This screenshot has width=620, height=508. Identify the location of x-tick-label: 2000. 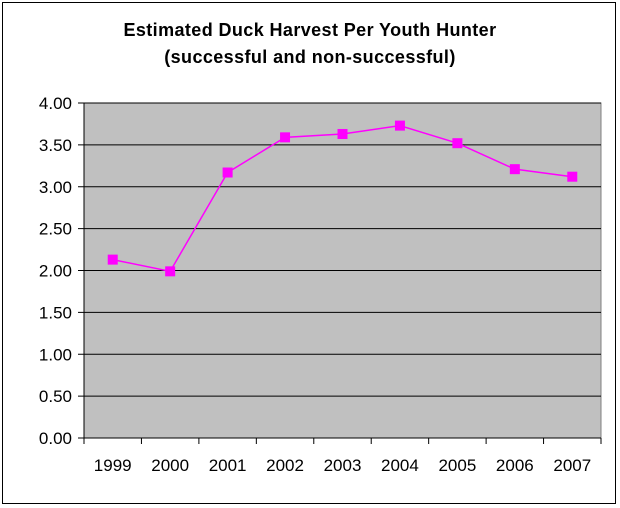
(170, 465).